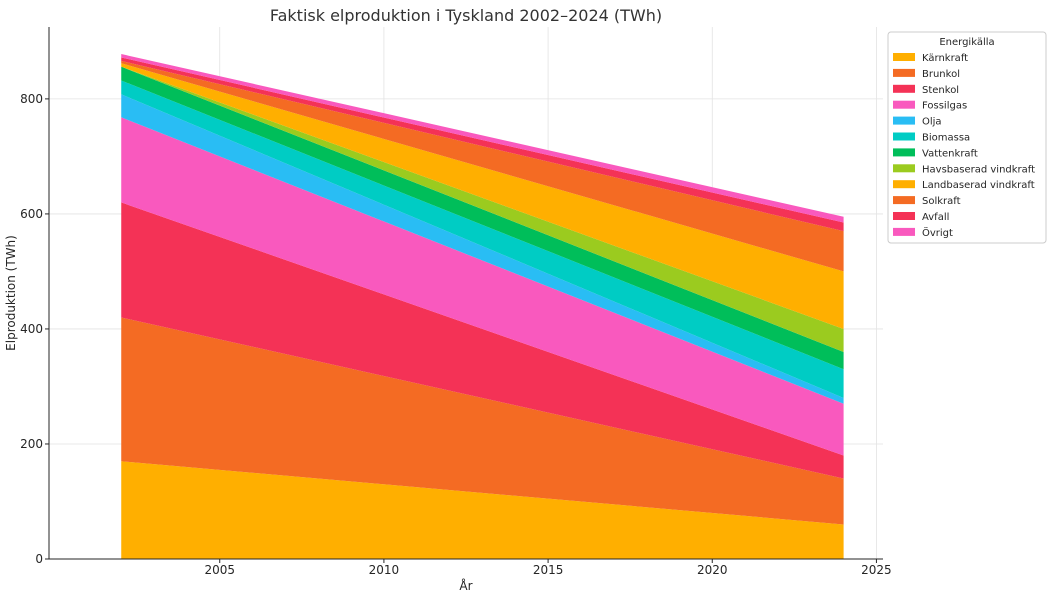 Image resolution: width=1050 pixels, height=600 pixels. Describe the element at coordinates (944, 106) in the screenshot. I see `legend-label: Fossilgas` at that location.